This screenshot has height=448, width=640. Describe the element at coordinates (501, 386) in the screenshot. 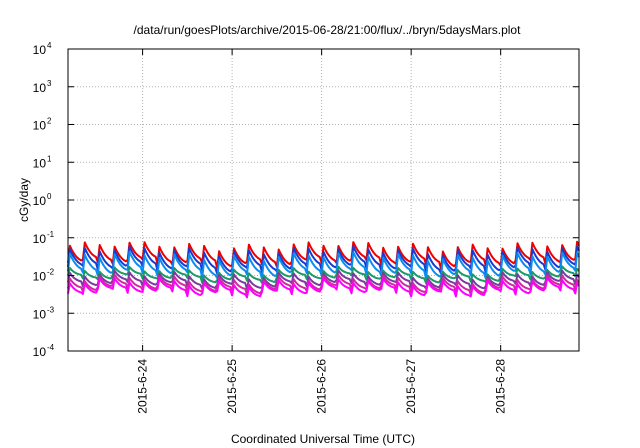

I see `x-tick-label: 2015-6-28` at that location.